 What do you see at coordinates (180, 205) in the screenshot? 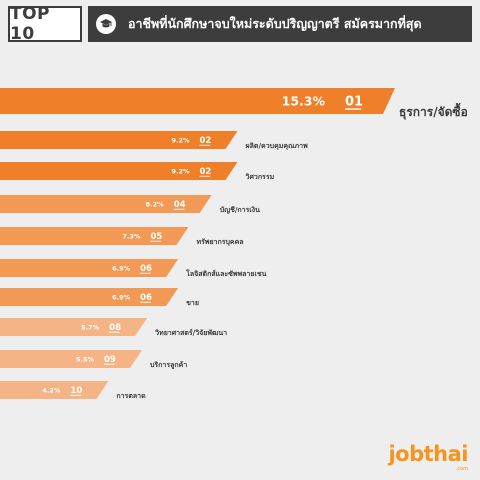
I see `bar-rank-4: 04` at bounding box center [180, 205].